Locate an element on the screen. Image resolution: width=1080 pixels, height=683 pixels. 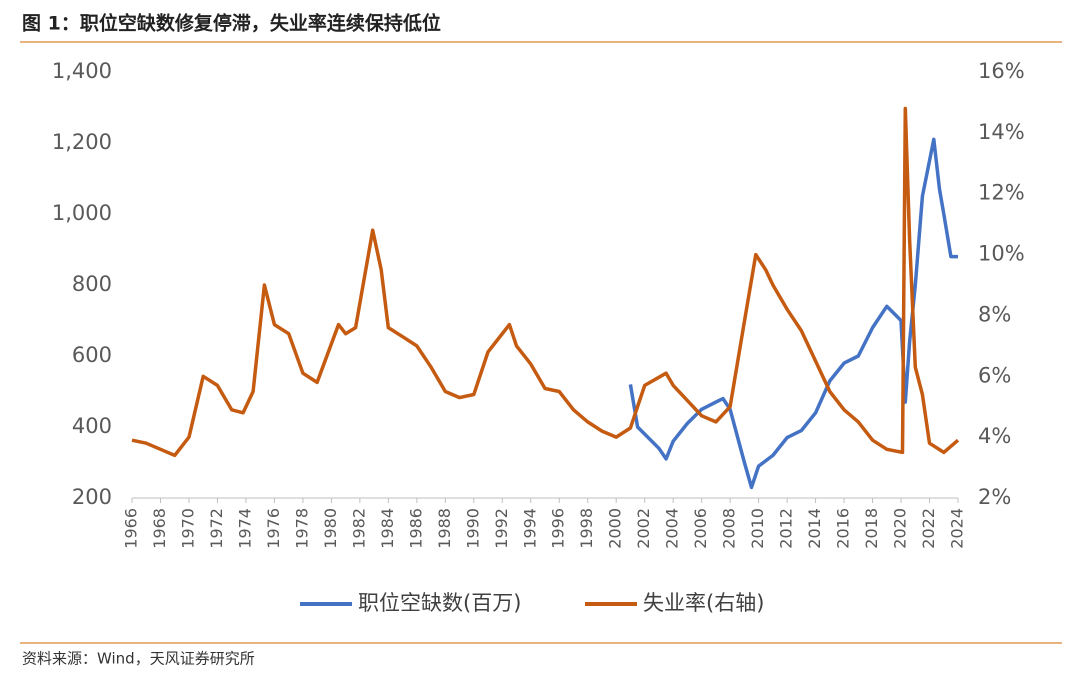
x-tick-label: 1986 is located at coordinates (415, 528).